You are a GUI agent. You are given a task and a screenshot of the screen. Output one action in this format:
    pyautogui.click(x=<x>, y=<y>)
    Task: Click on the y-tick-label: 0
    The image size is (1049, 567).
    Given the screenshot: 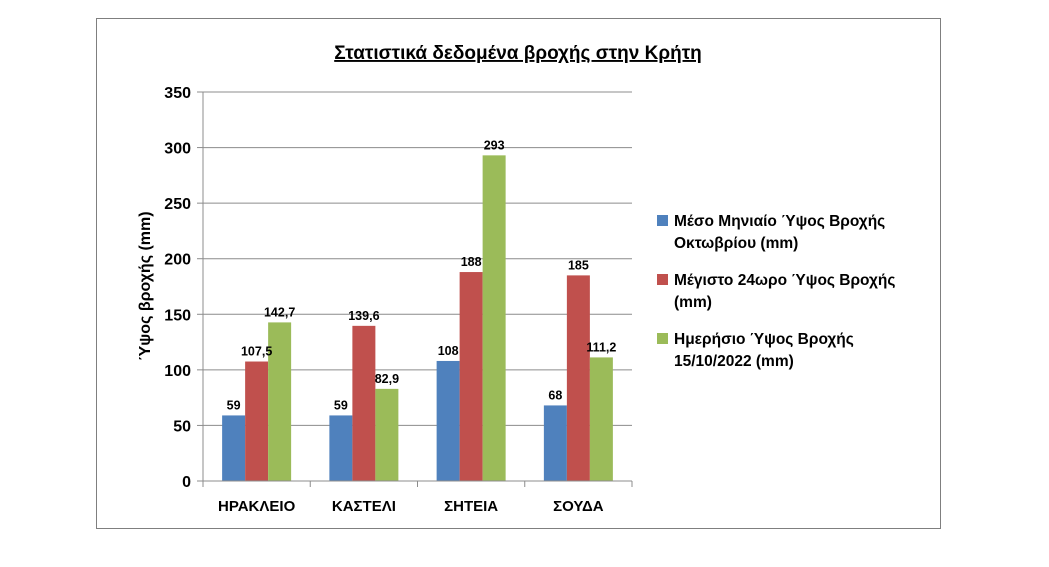 What is the action you would take?
    pyautogui.click(x=186, y=482)
    